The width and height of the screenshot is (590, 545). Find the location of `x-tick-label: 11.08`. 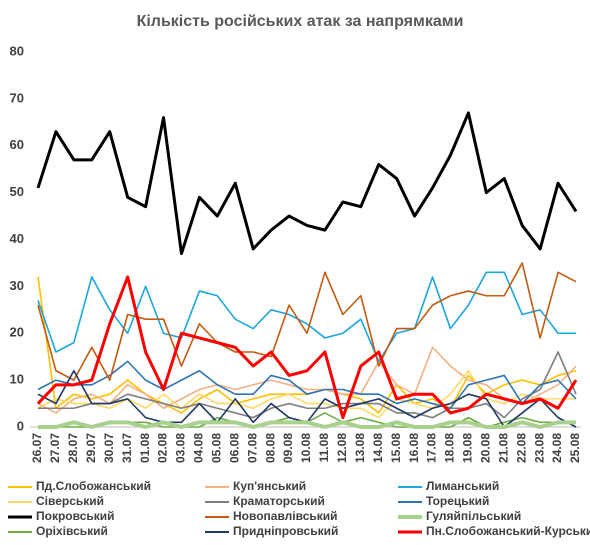

x-tick-label: 11.08 is located at coordinates (324, 448).